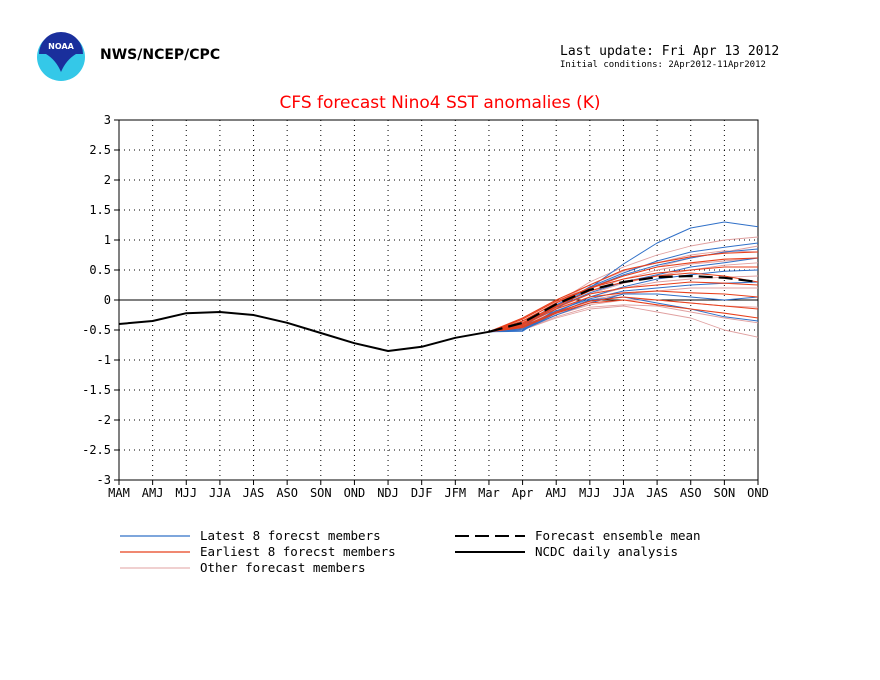  What do you see at coordinates (298, 551) in the screenshot?
I see `legend-earliest-label: Earliest 8 forecst members` at bounding box center [298, 551].